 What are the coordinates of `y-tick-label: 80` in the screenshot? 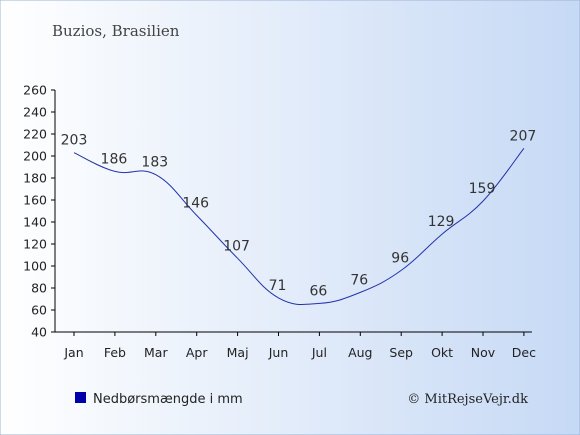 It's located at (39, 288).